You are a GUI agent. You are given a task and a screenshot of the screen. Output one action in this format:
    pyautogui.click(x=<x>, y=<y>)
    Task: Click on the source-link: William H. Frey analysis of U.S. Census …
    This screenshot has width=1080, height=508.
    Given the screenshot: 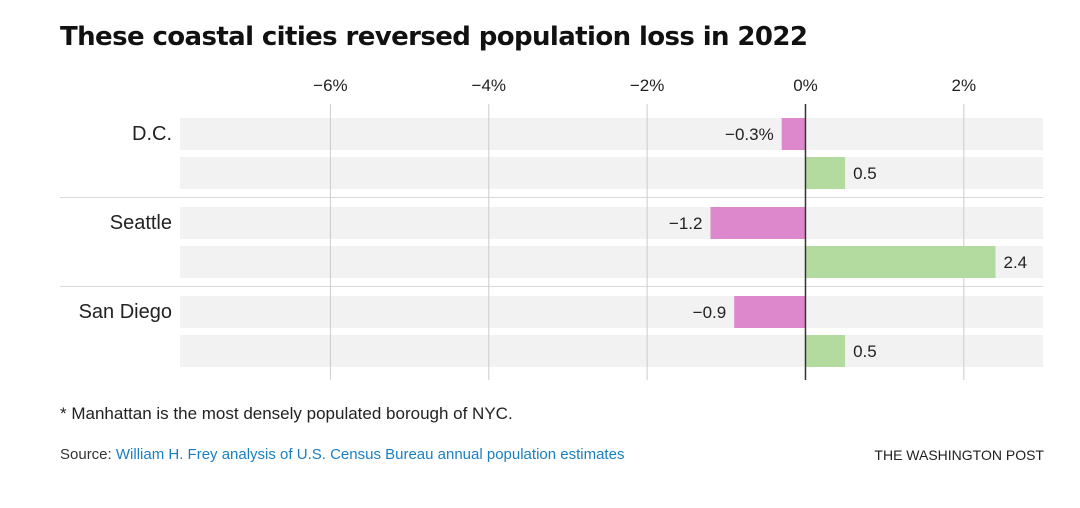 What is the action you would take?
    pyautogui.click(x=370, y=454)
    